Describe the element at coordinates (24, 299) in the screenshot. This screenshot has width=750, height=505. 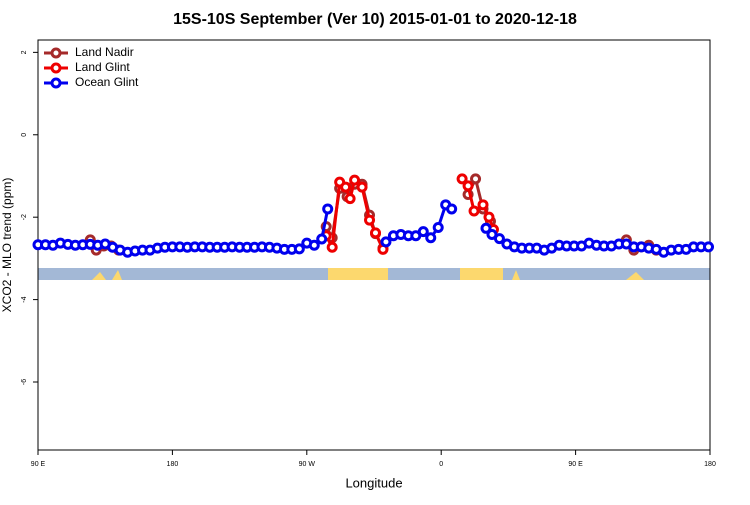
I see `y-tick-label: -4` at that location.